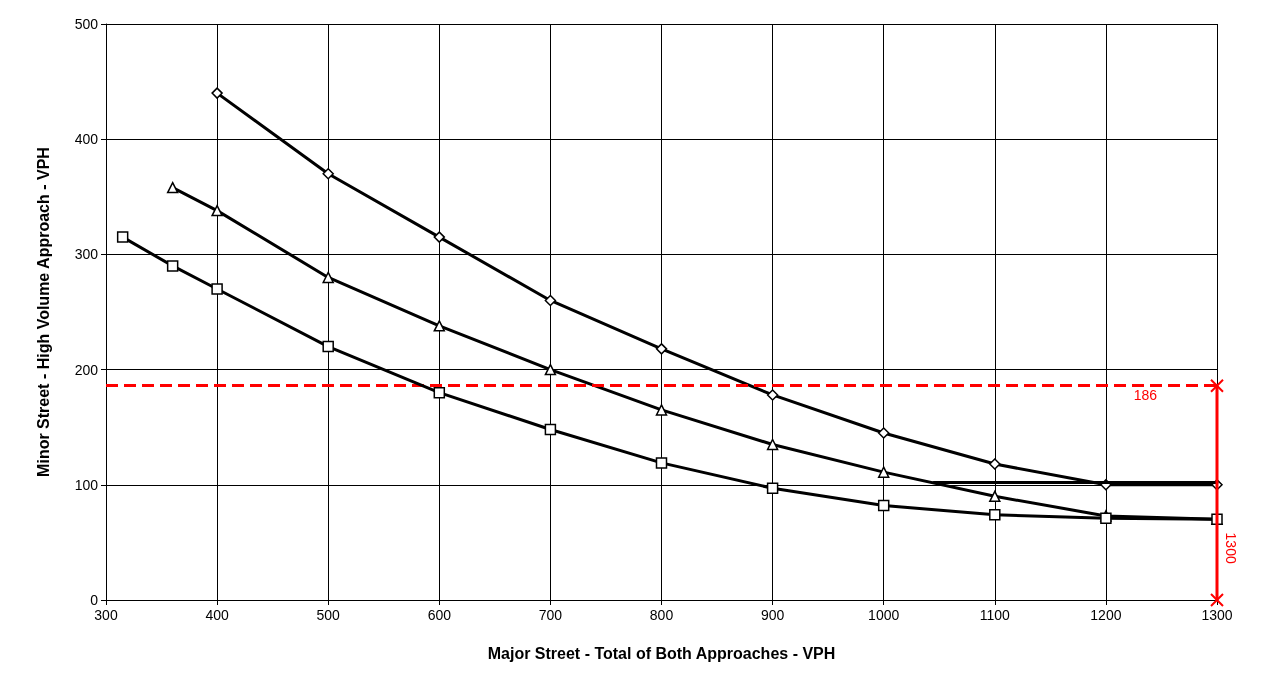 The width and height of the screenshot is (1271, 693). Describe the element at coordinates (86, 139) in the screenshot. I see `y-tick-label: 400` at that location.